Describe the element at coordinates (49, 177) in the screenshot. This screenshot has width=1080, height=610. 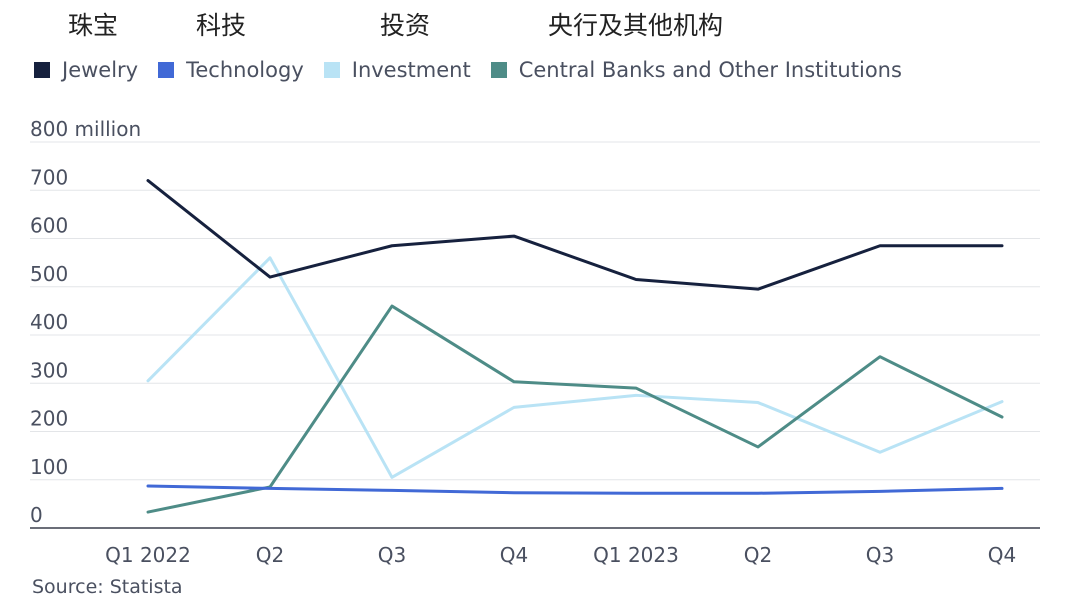
I see `y-tick-label: 700` at that location.